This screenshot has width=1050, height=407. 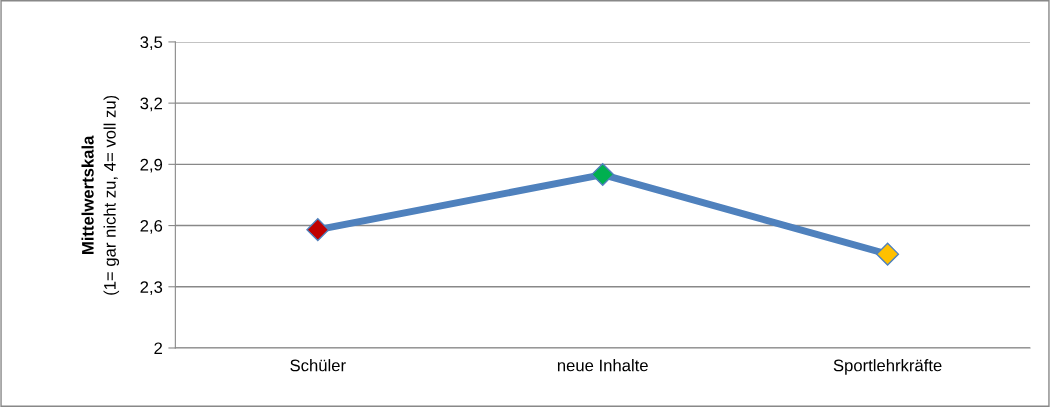 I want to click on y-tick-label: 2,6, so click(x=151, y=226).